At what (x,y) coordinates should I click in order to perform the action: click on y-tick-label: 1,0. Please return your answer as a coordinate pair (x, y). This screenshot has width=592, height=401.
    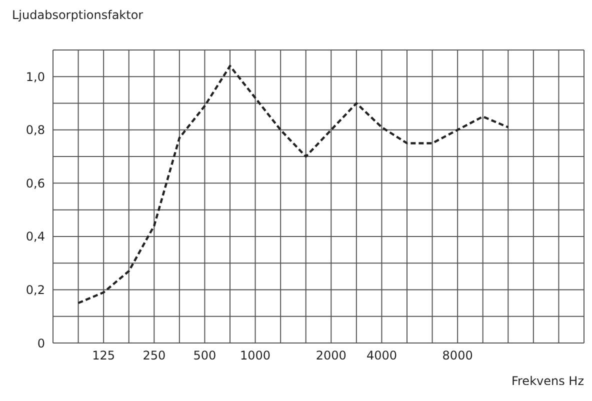
    Looking at the image, I should click on (35, 77).